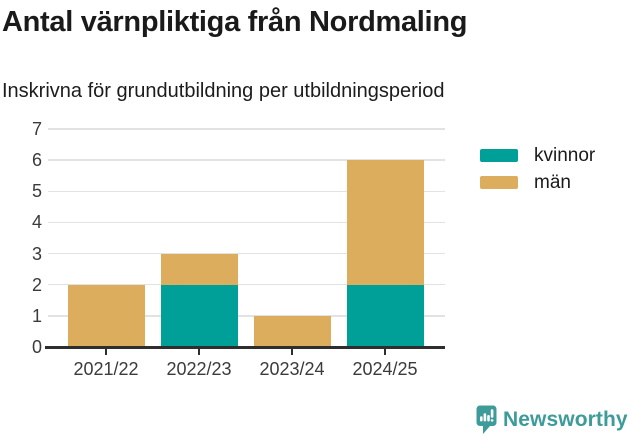  What do you see at coordinates (246, 160) in the screenshot?
I see `gridline-y6` at bounding box center [246, 160].